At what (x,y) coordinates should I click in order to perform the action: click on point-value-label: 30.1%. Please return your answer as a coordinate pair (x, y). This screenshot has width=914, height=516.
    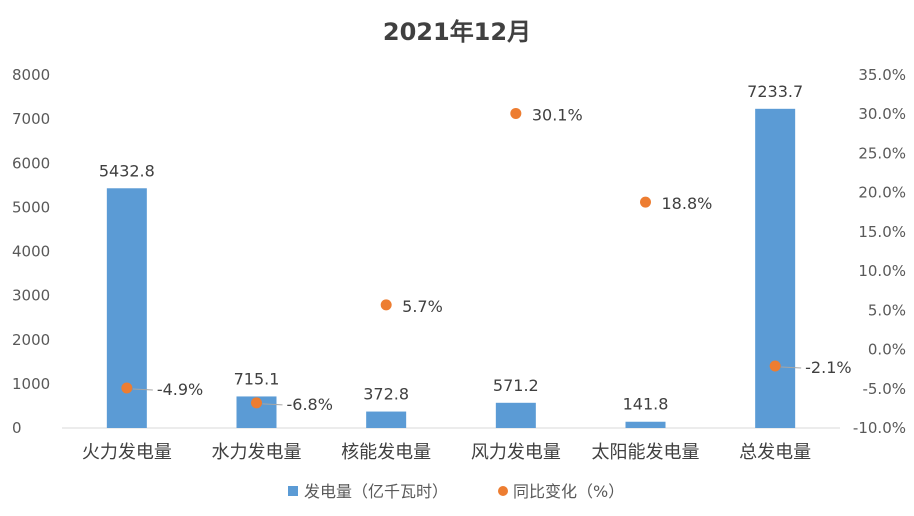
    Looking at the image, I should click on (557, 114).